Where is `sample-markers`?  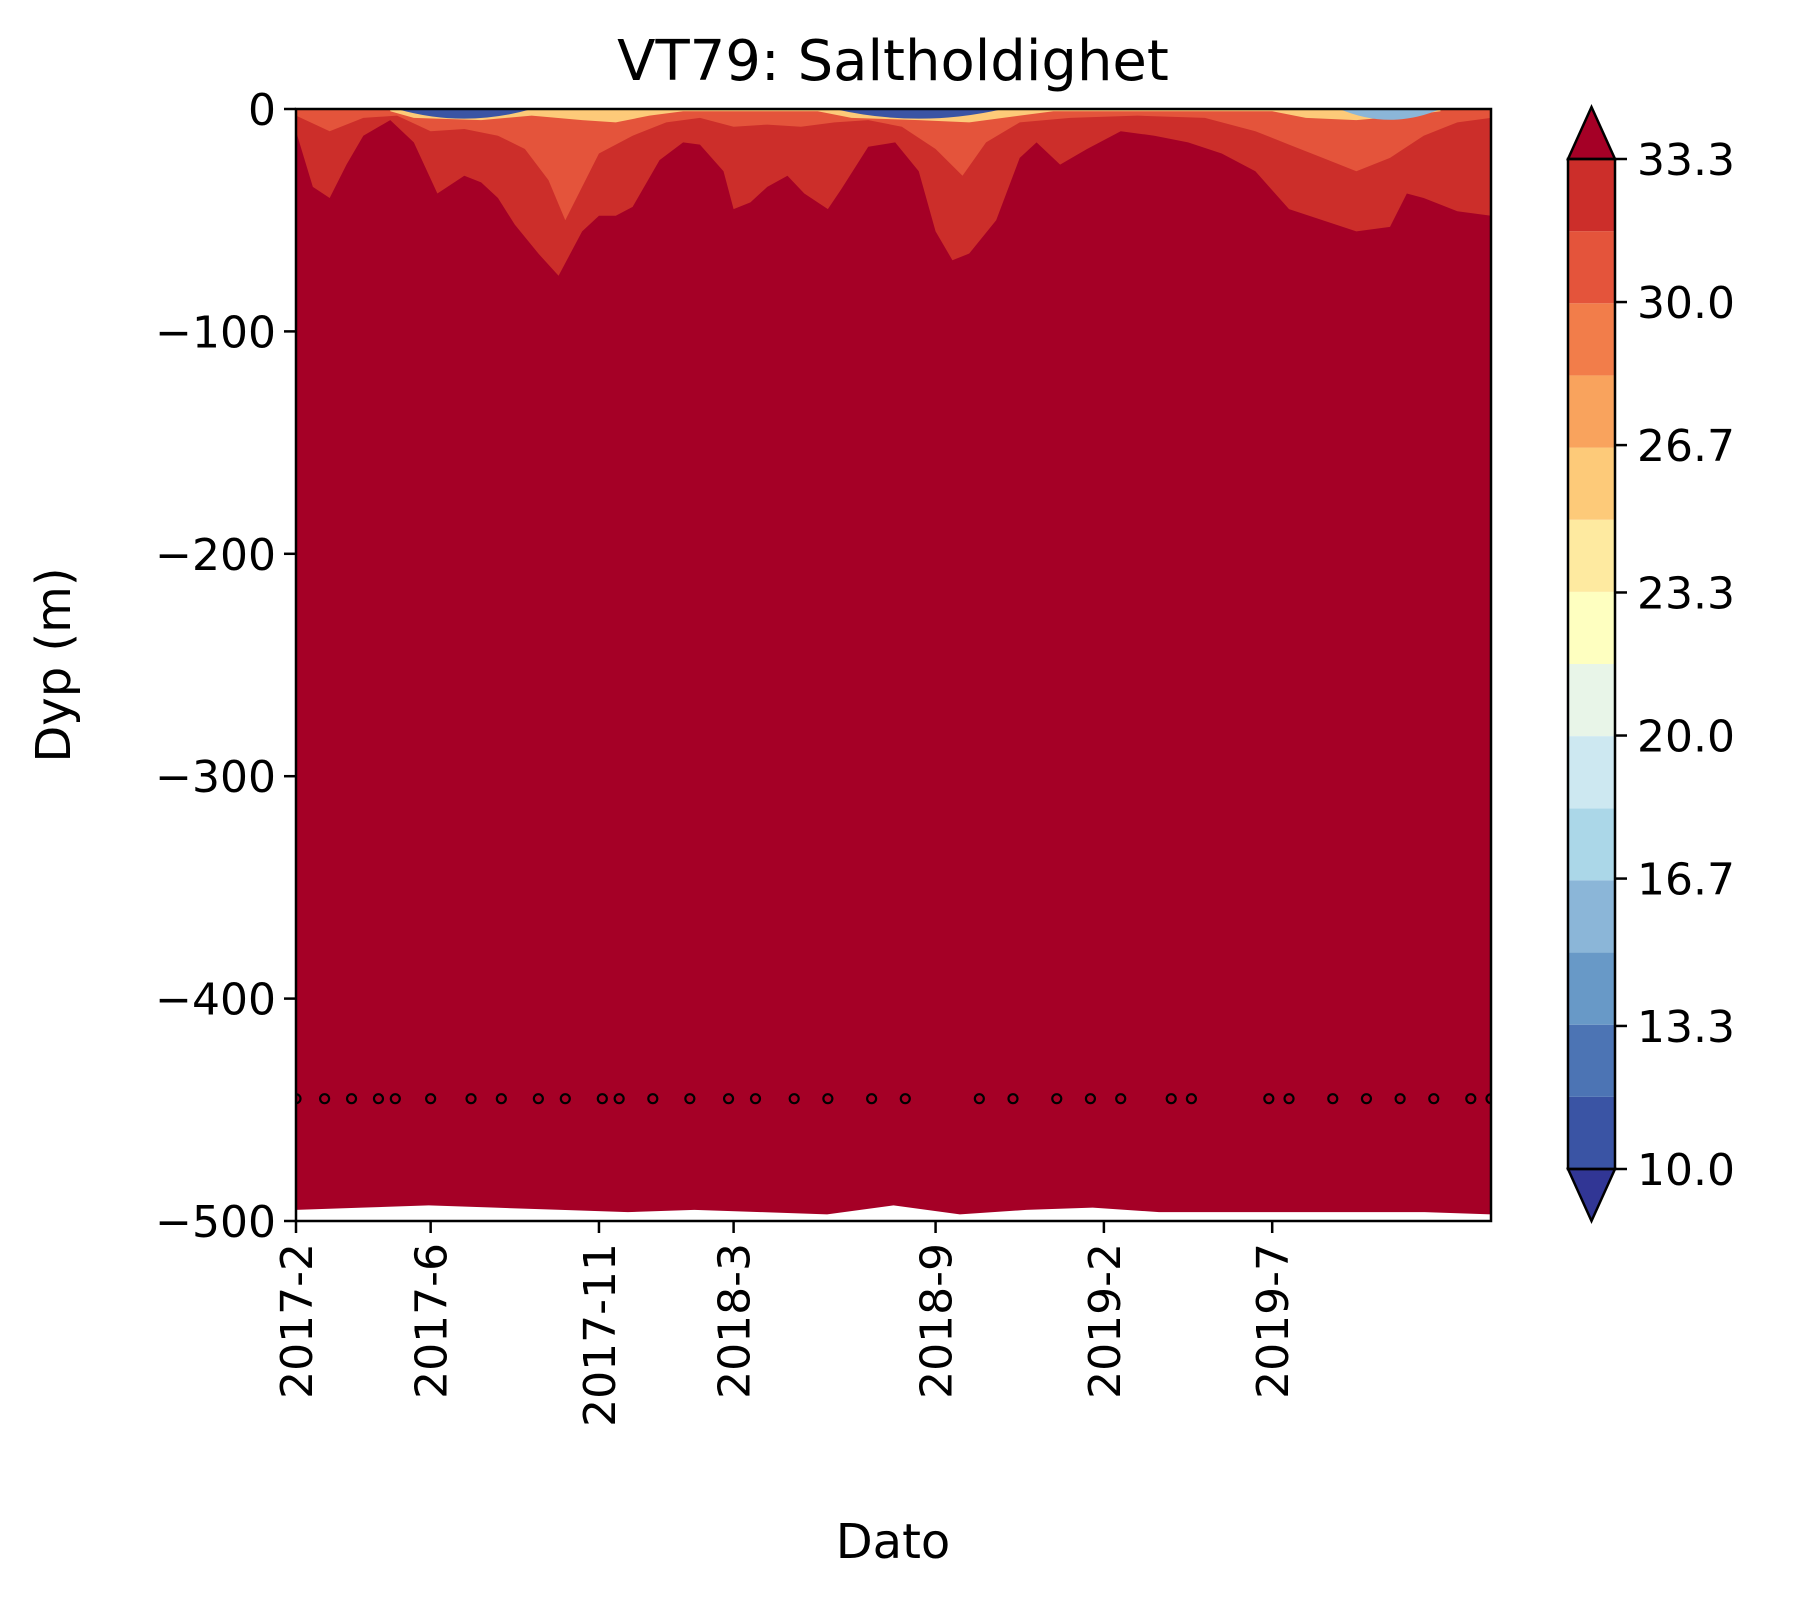
sample-markers is located at coordinates (893, 1099).